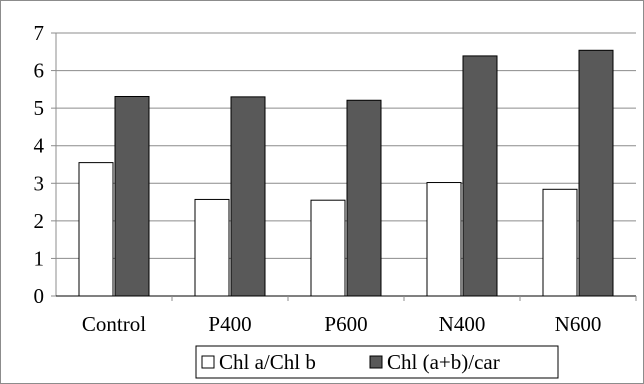 The image size is (644, 384). I want to click on x-tick-label: N400, so click(462, 324).